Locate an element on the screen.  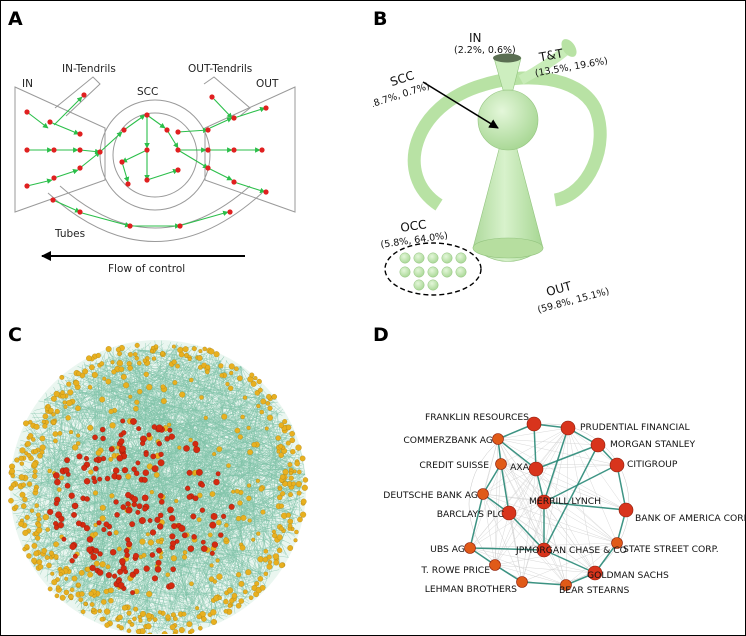
bank-label: DEUTSCHE BANK AG is located at coordinates (430, 495).